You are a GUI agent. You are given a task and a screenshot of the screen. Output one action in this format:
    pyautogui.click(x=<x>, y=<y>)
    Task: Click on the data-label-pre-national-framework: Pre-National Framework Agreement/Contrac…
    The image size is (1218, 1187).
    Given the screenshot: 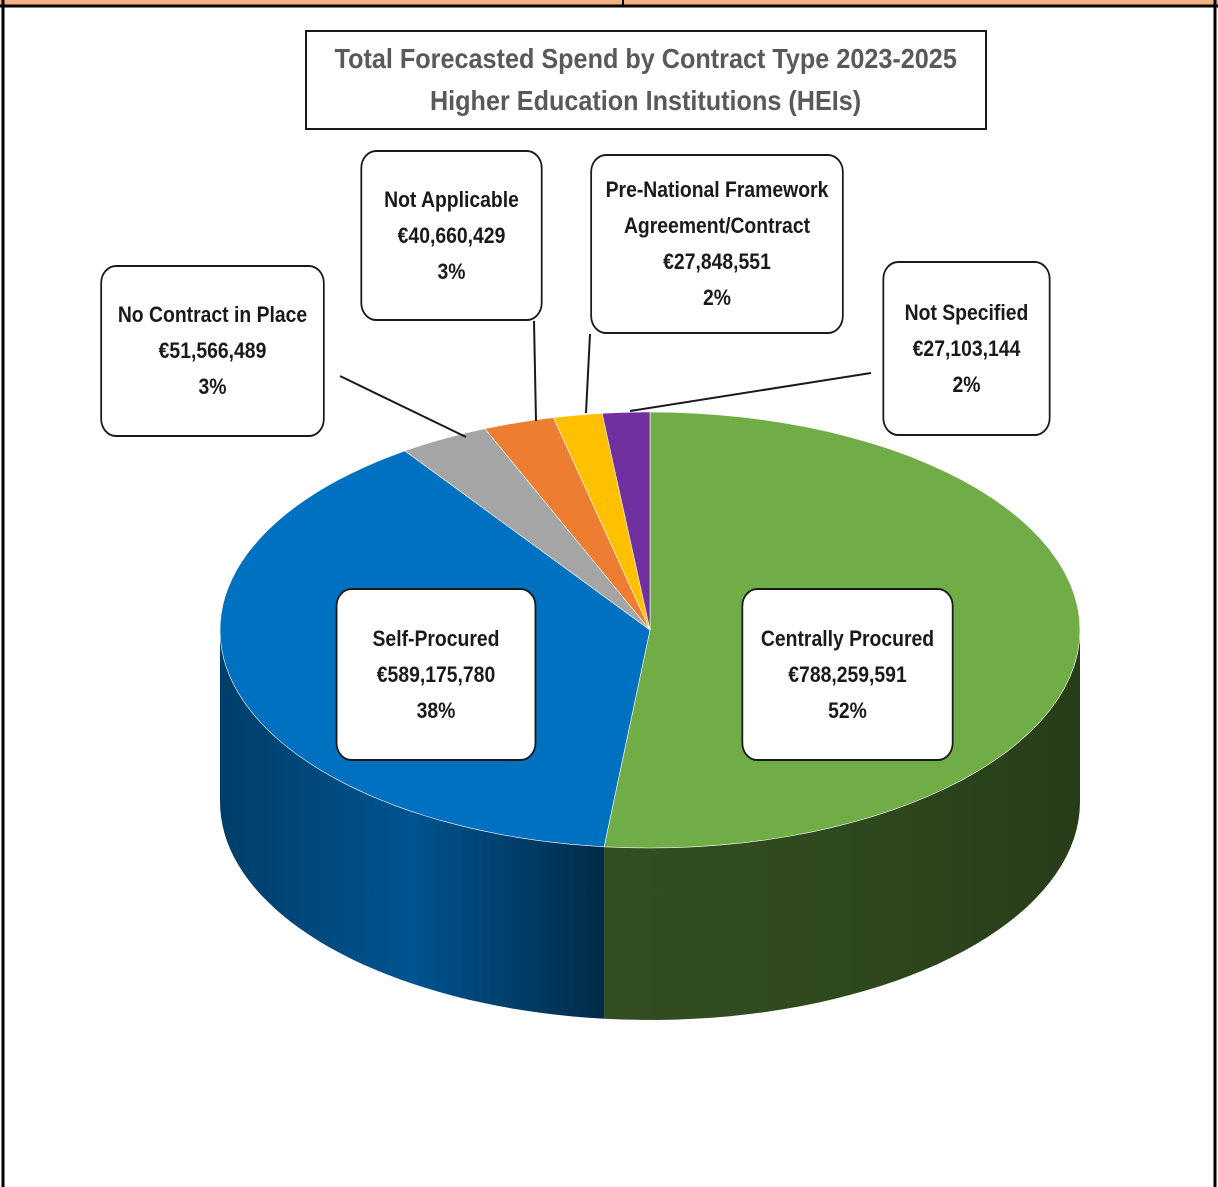 What is the action you would take?
    pyautogui.click(x=717, y=244)
    